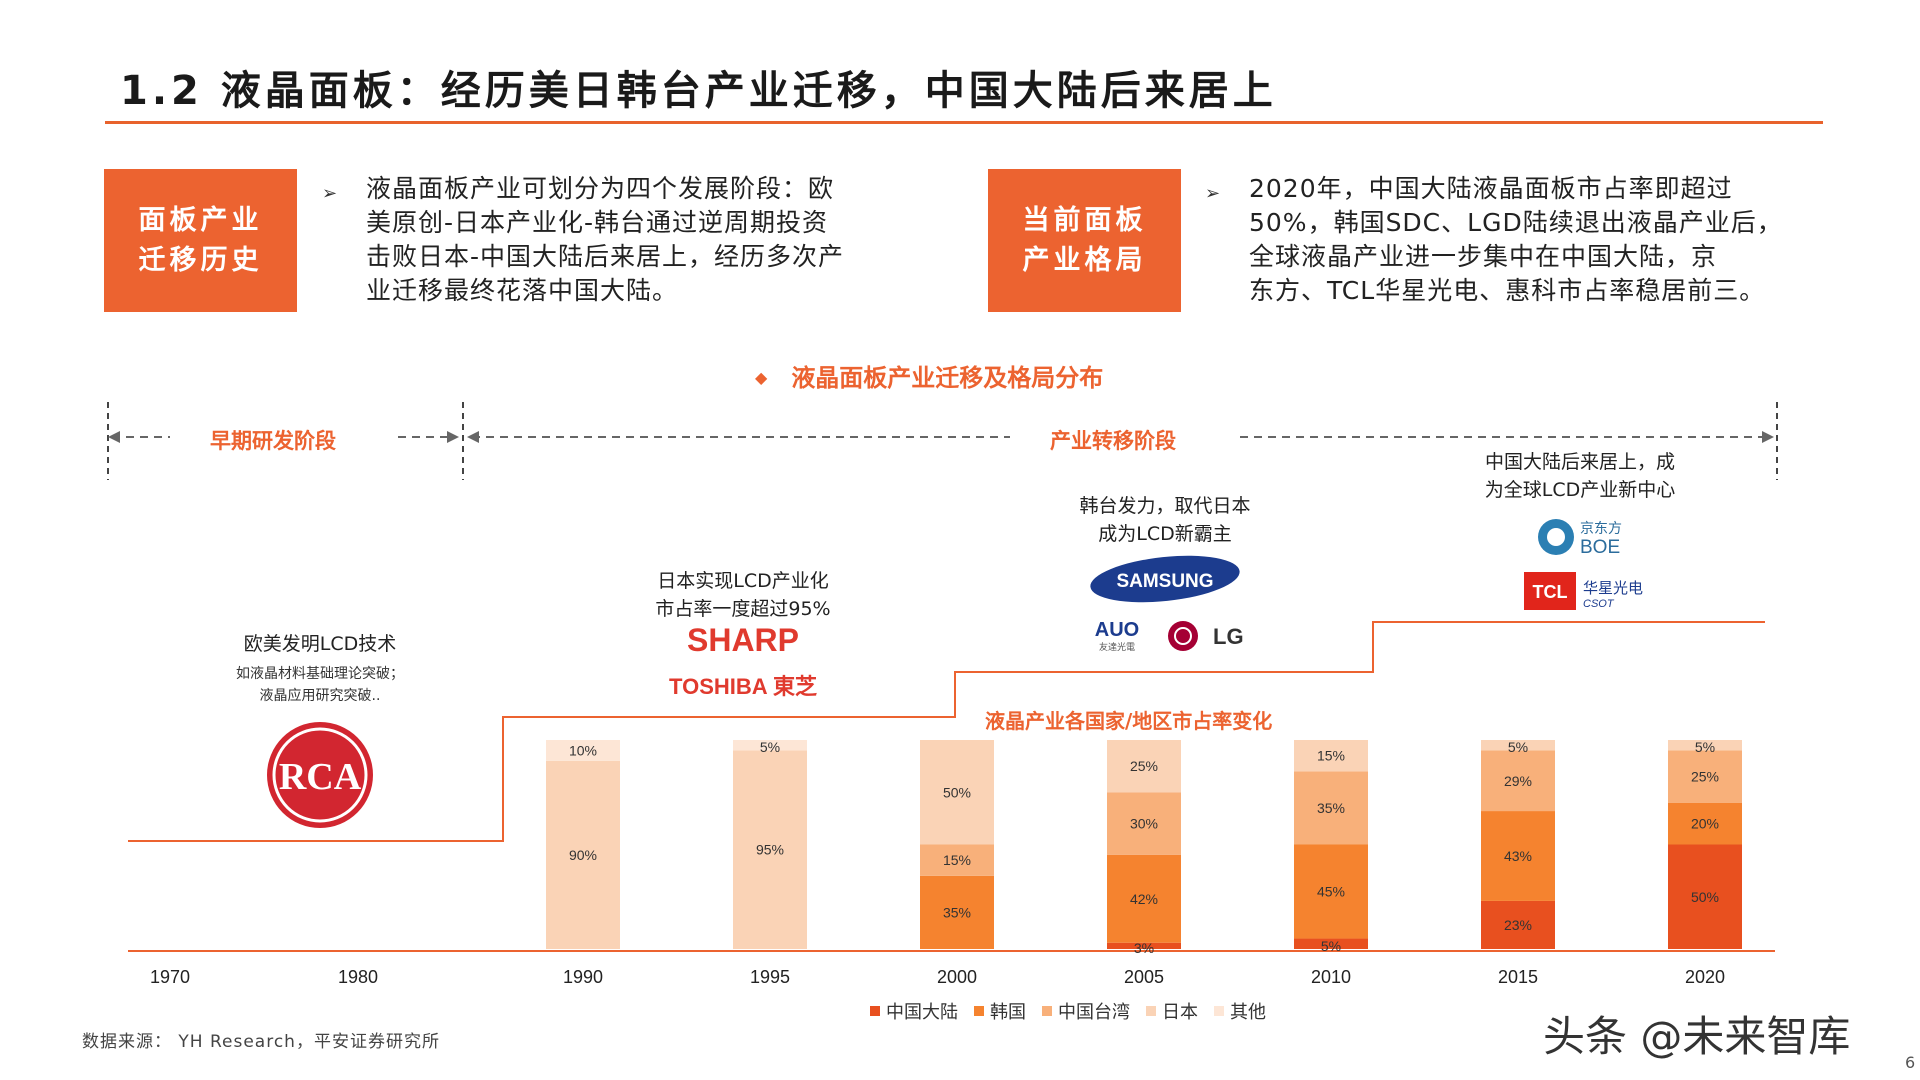 This screenshot has width=1920, height=1080. I want to click on industry-history-tag: 面板产业 迁移历史, so click(200, 240).